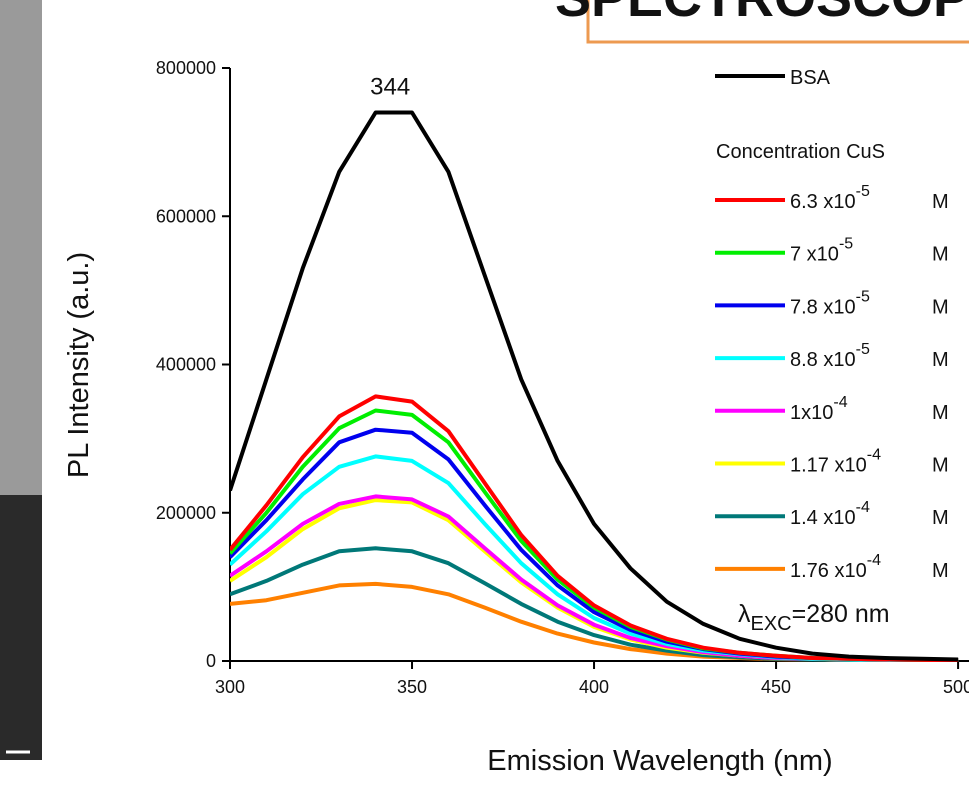 The width and height of the screenshot is (969, 789). Describe the element at coordinates (828, 571) in the screenshot. I see `legend-name: 1.76 x10` at that location.